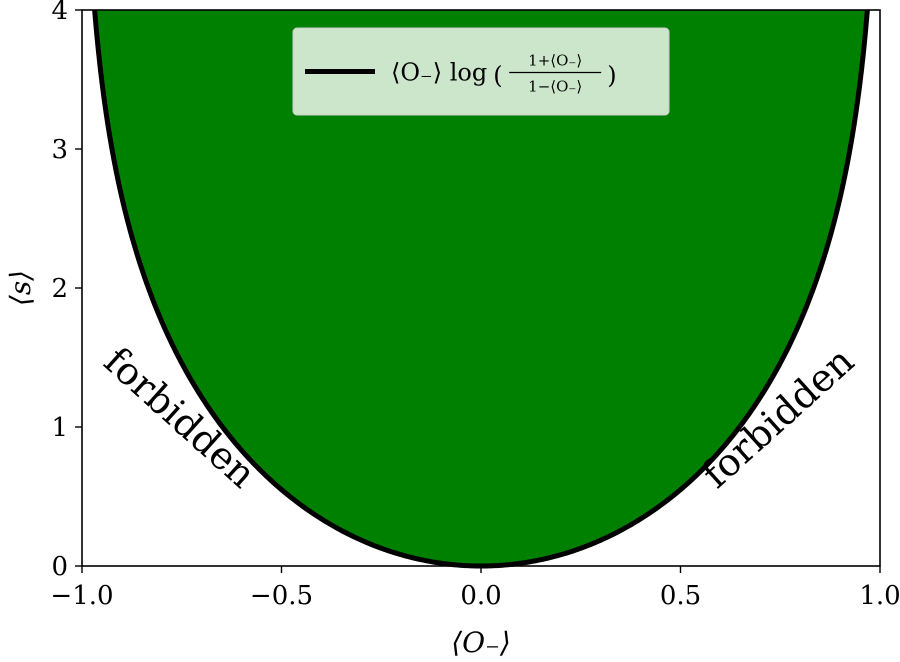  Describe the element at coordinates (59, 567) in the screenshot. I see `y-tick-label: 0` at that location.